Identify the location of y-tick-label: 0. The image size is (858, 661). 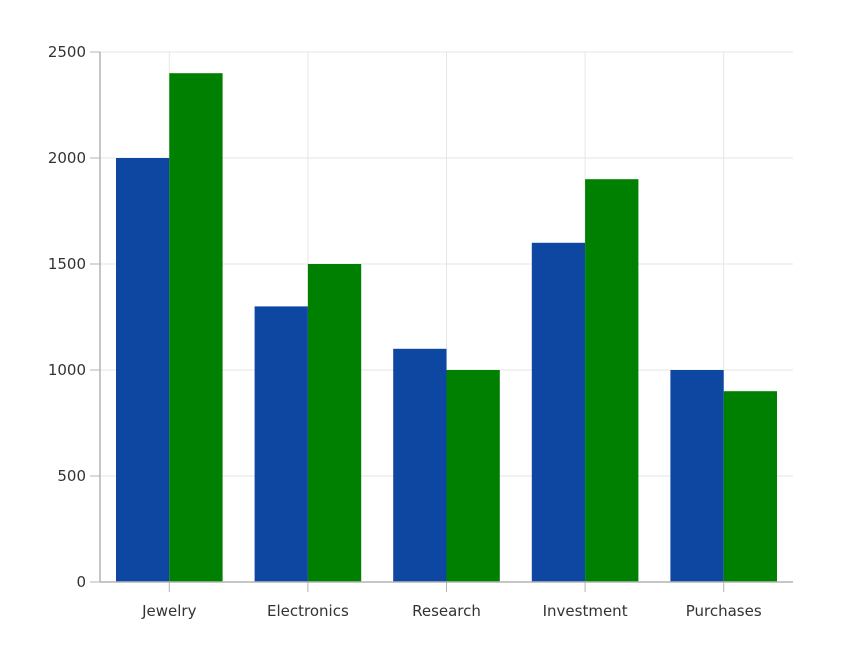
(81, 582).